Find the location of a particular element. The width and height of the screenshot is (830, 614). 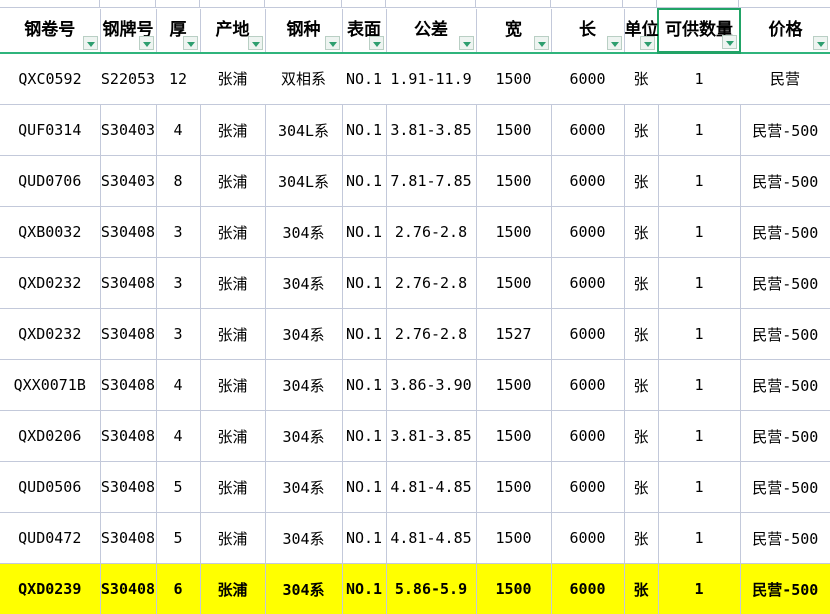

cell-thickness: 12 is located at coordinates (178, 79).